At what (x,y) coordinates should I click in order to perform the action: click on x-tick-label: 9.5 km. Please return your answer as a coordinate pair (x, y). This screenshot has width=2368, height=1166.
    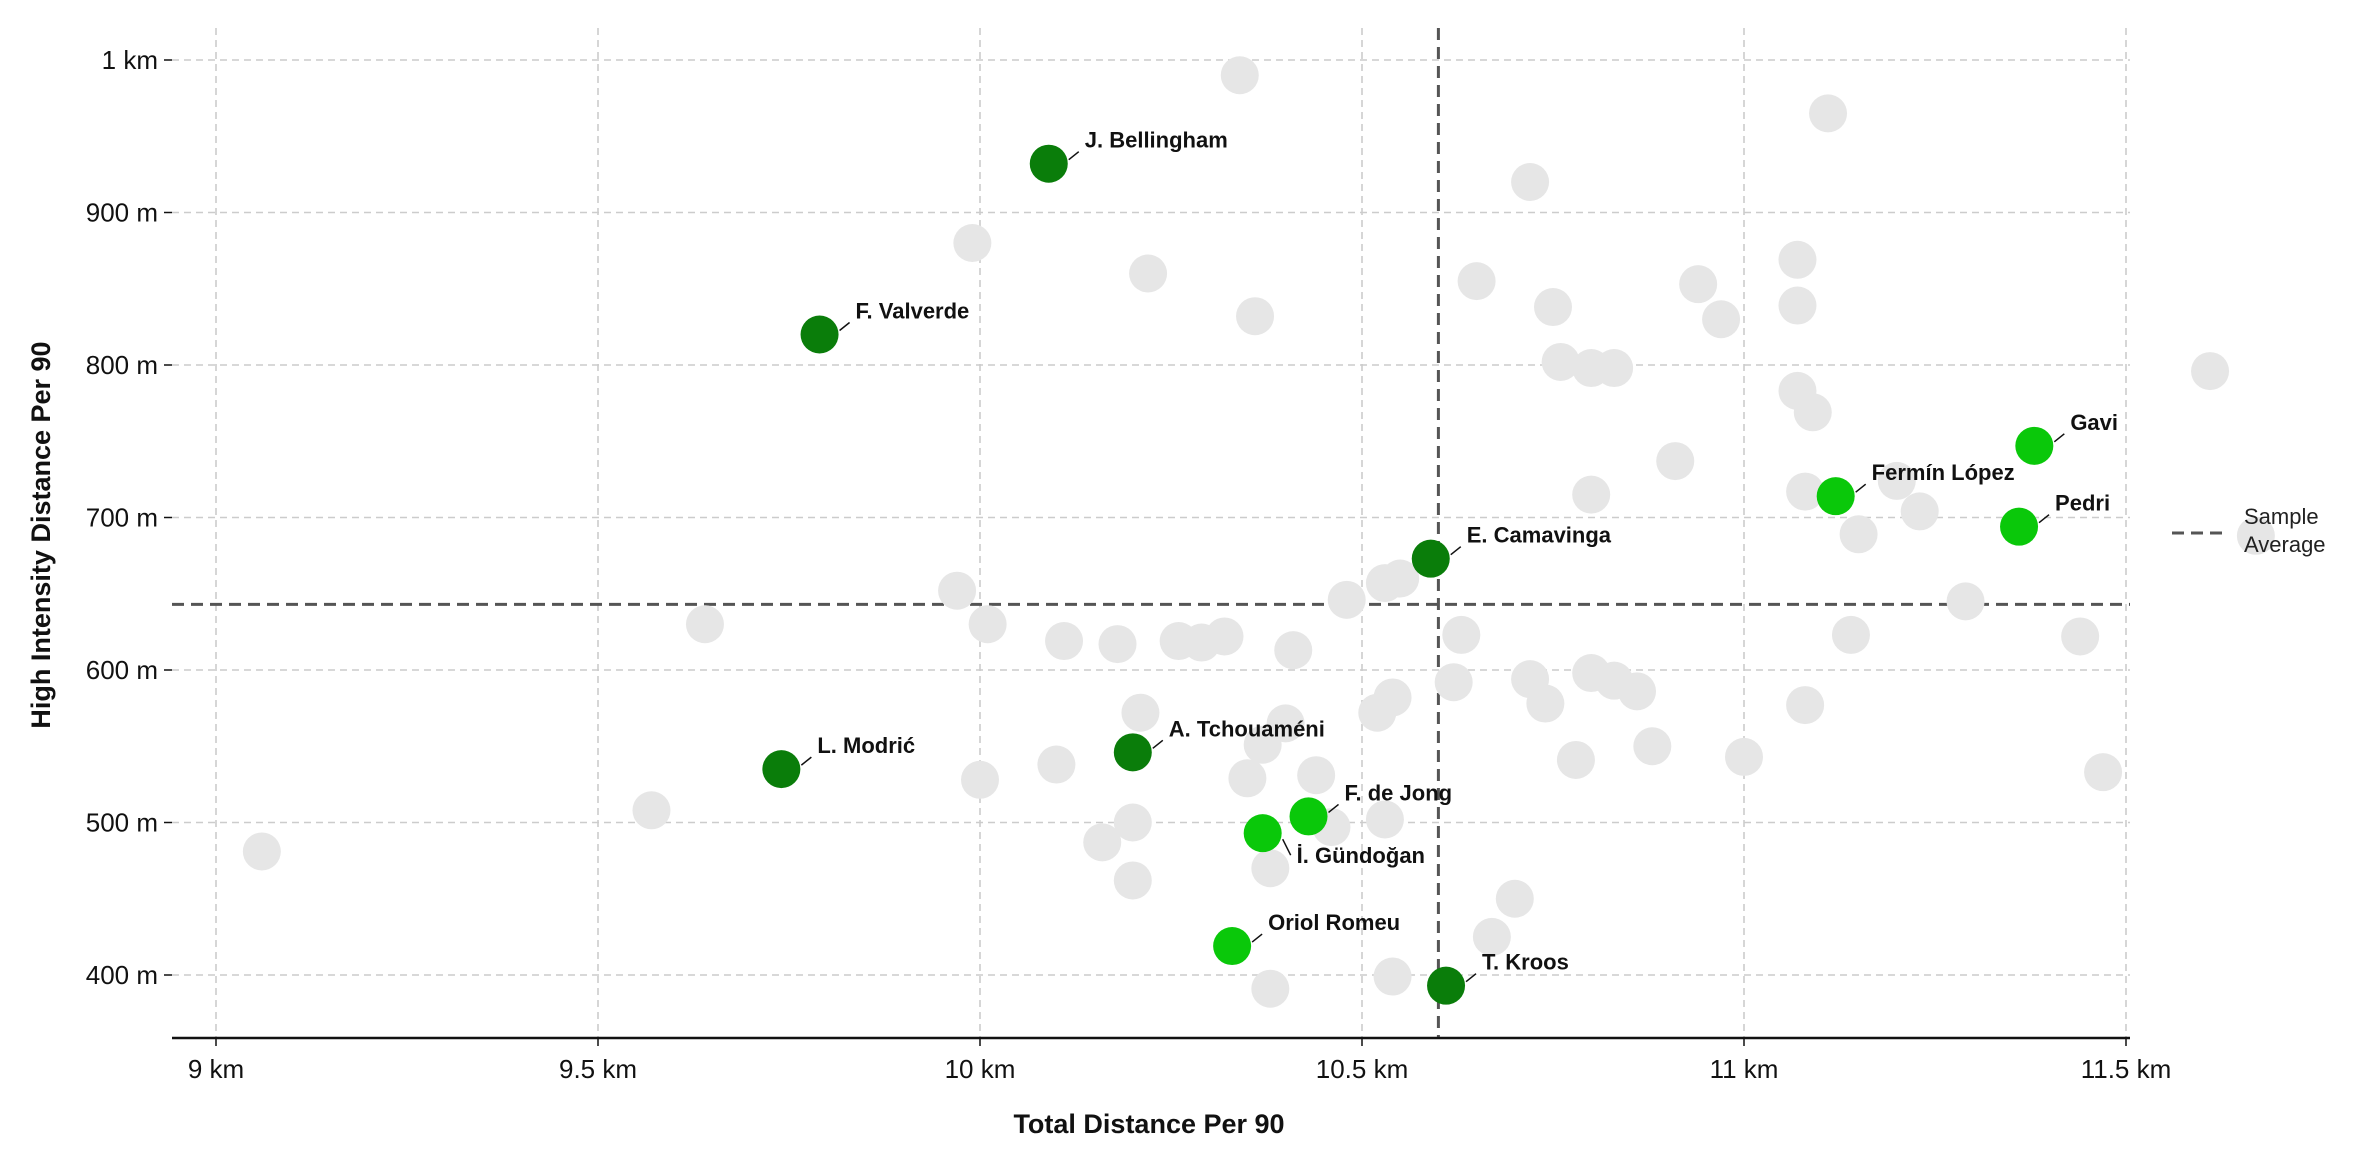
    Looking at the image, I should click on (598, 1069).